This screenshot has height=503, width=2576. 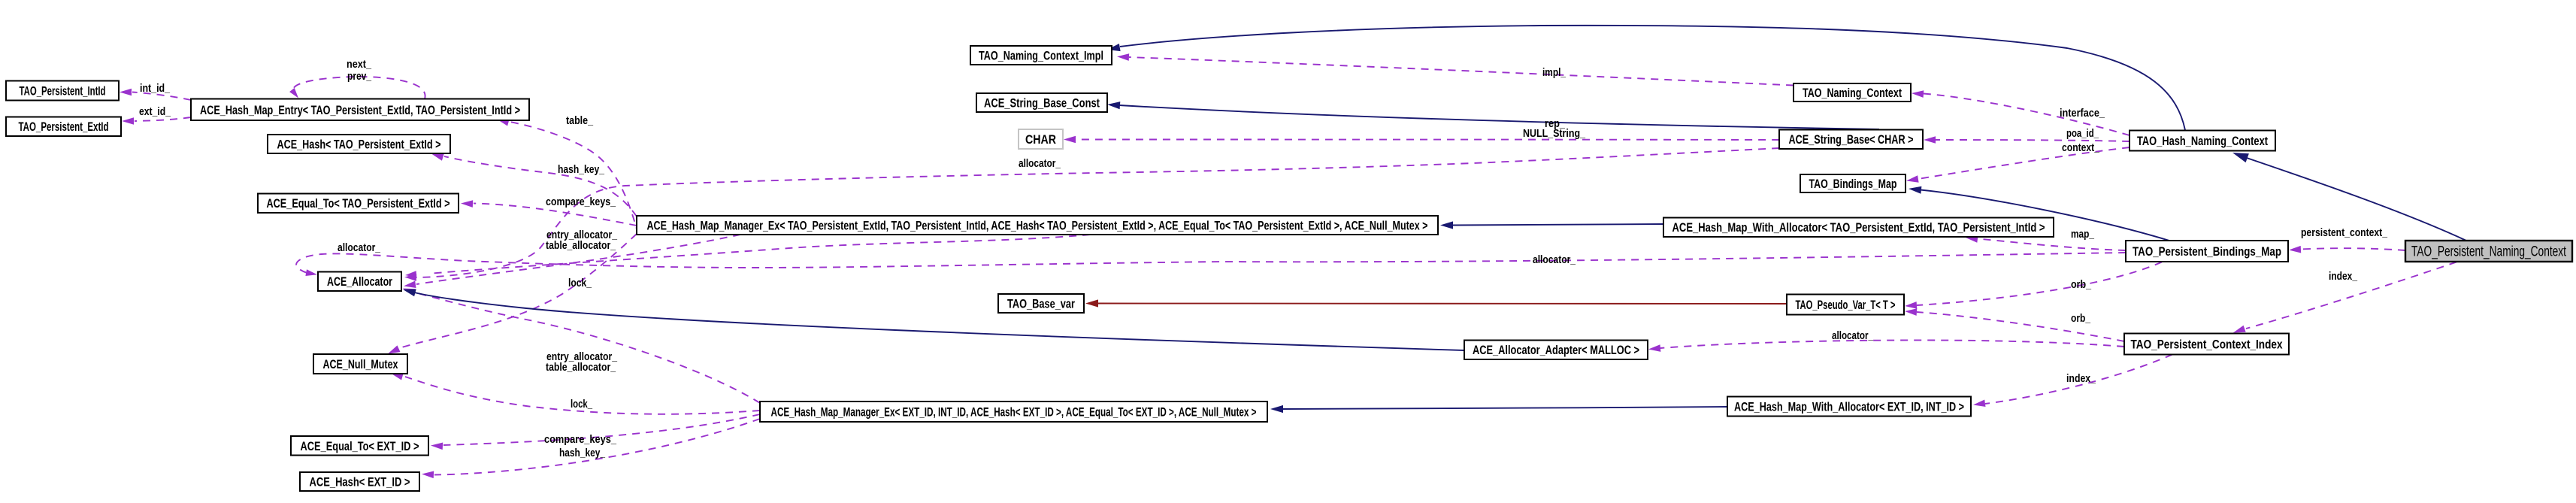 I want to click on svg-text: interface_, so click(x=2082, y=114).